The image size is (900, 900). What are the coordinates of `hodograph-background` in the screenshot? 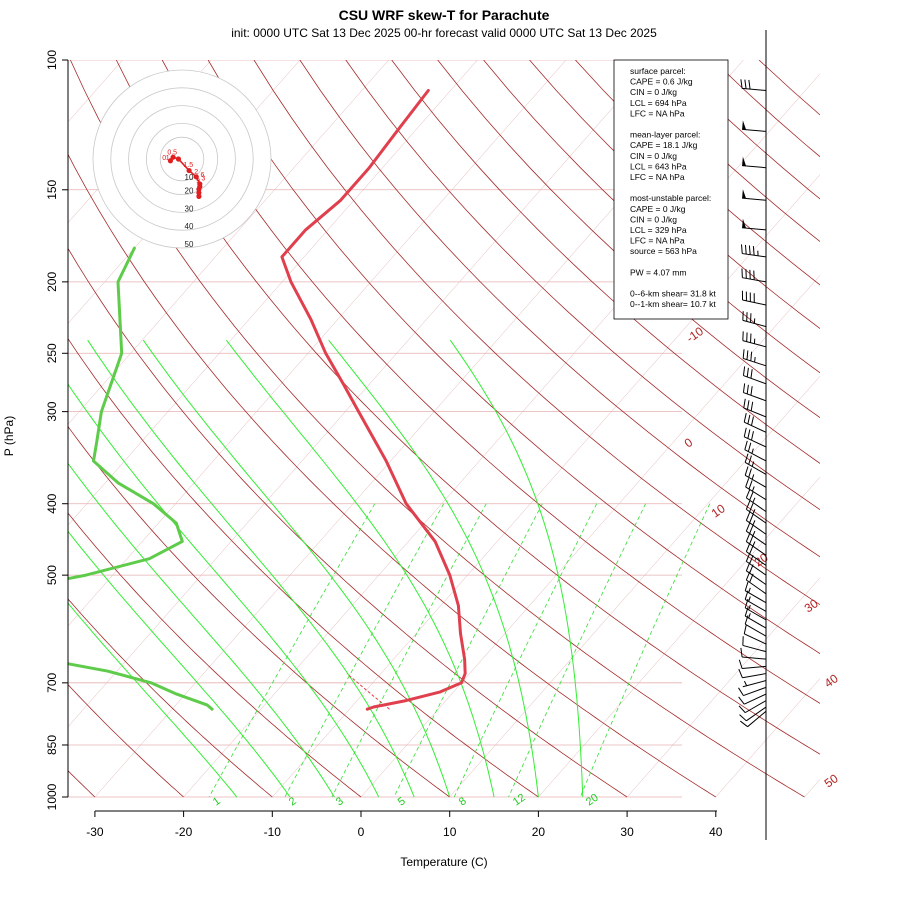 It's located at (182, 159).